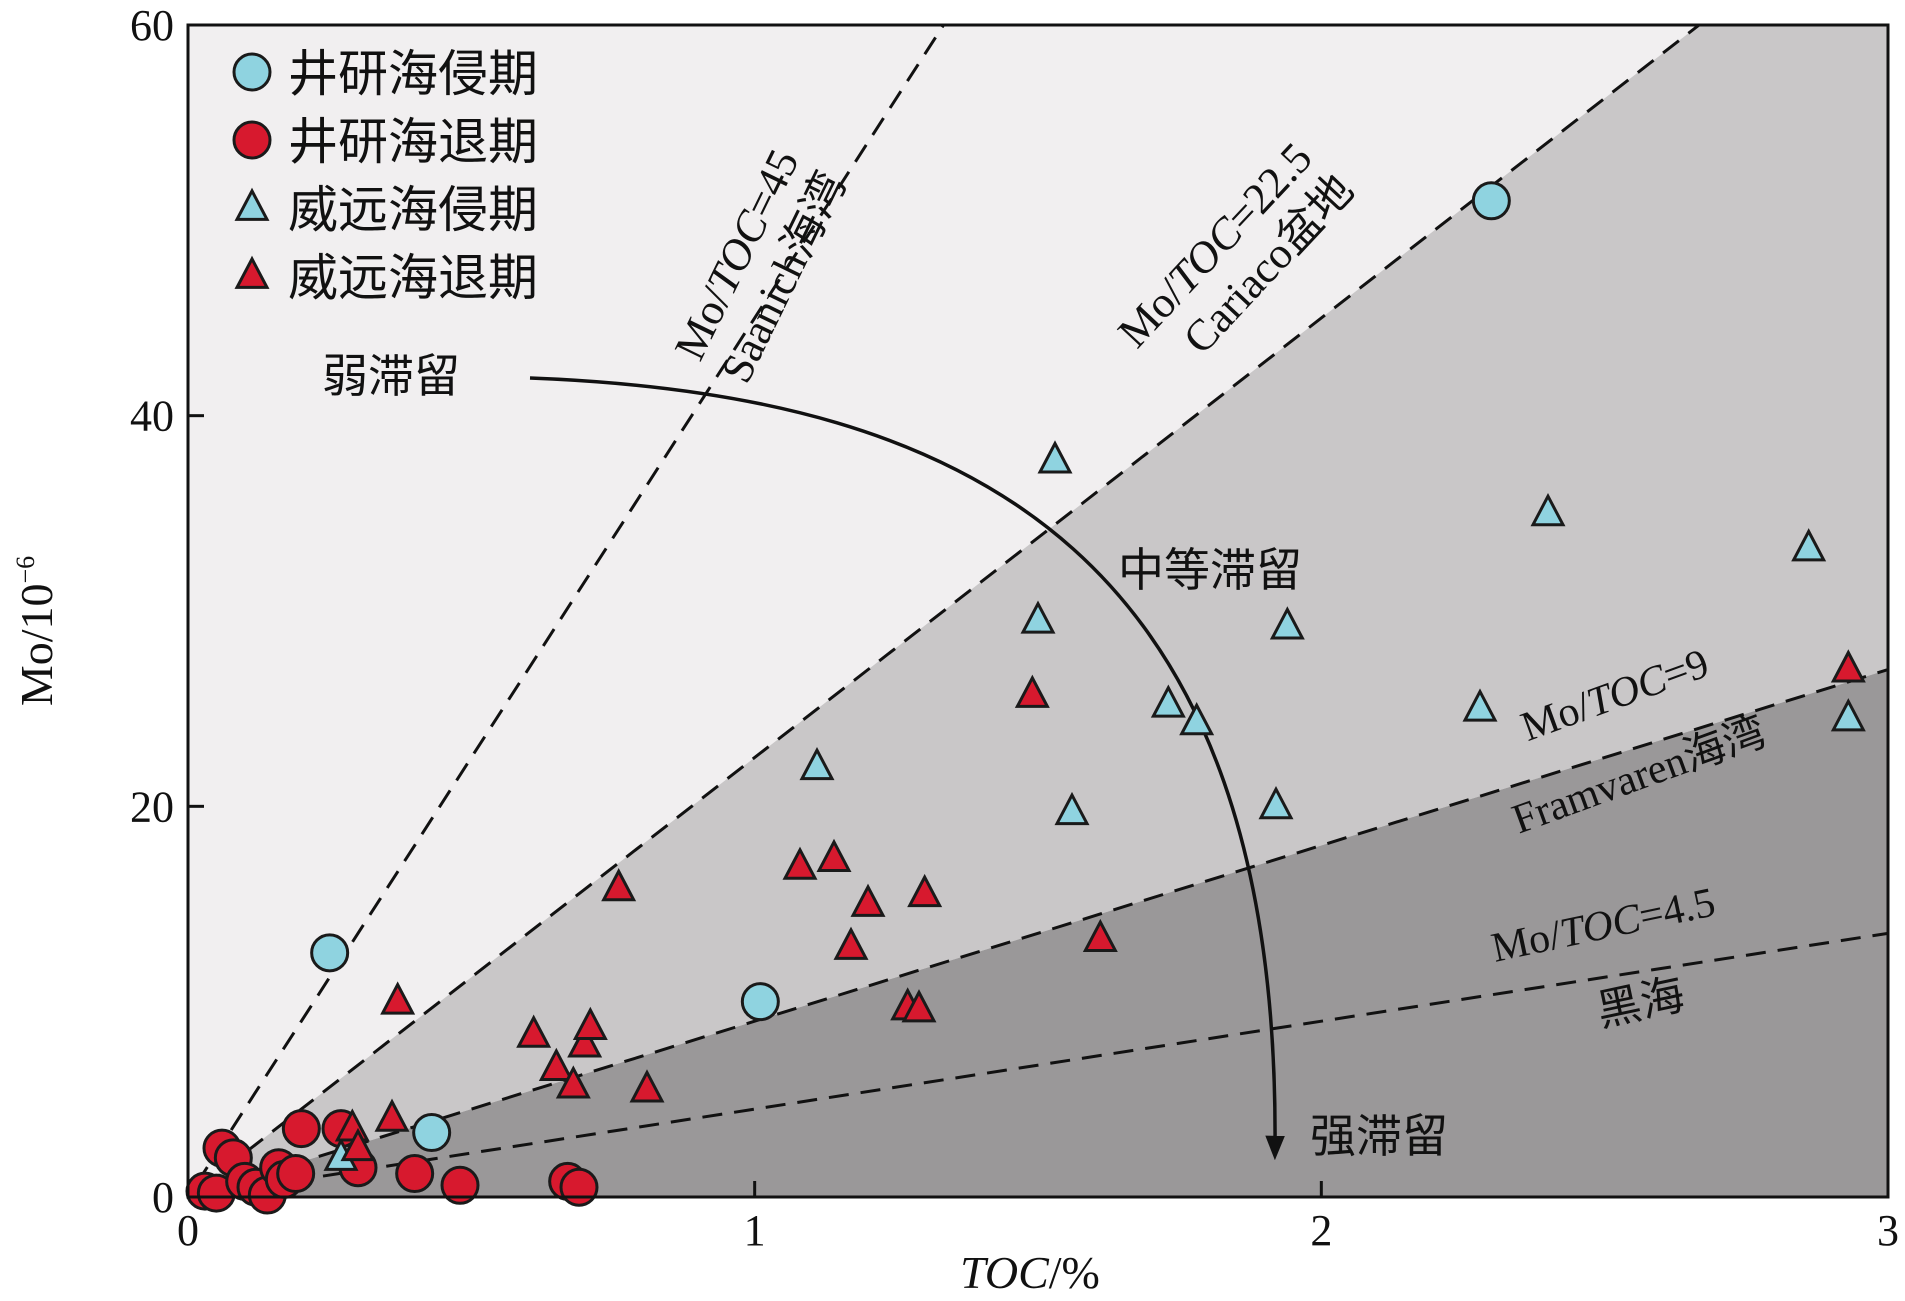  I want to click on y-tick-label: 40, so click(152, 416).